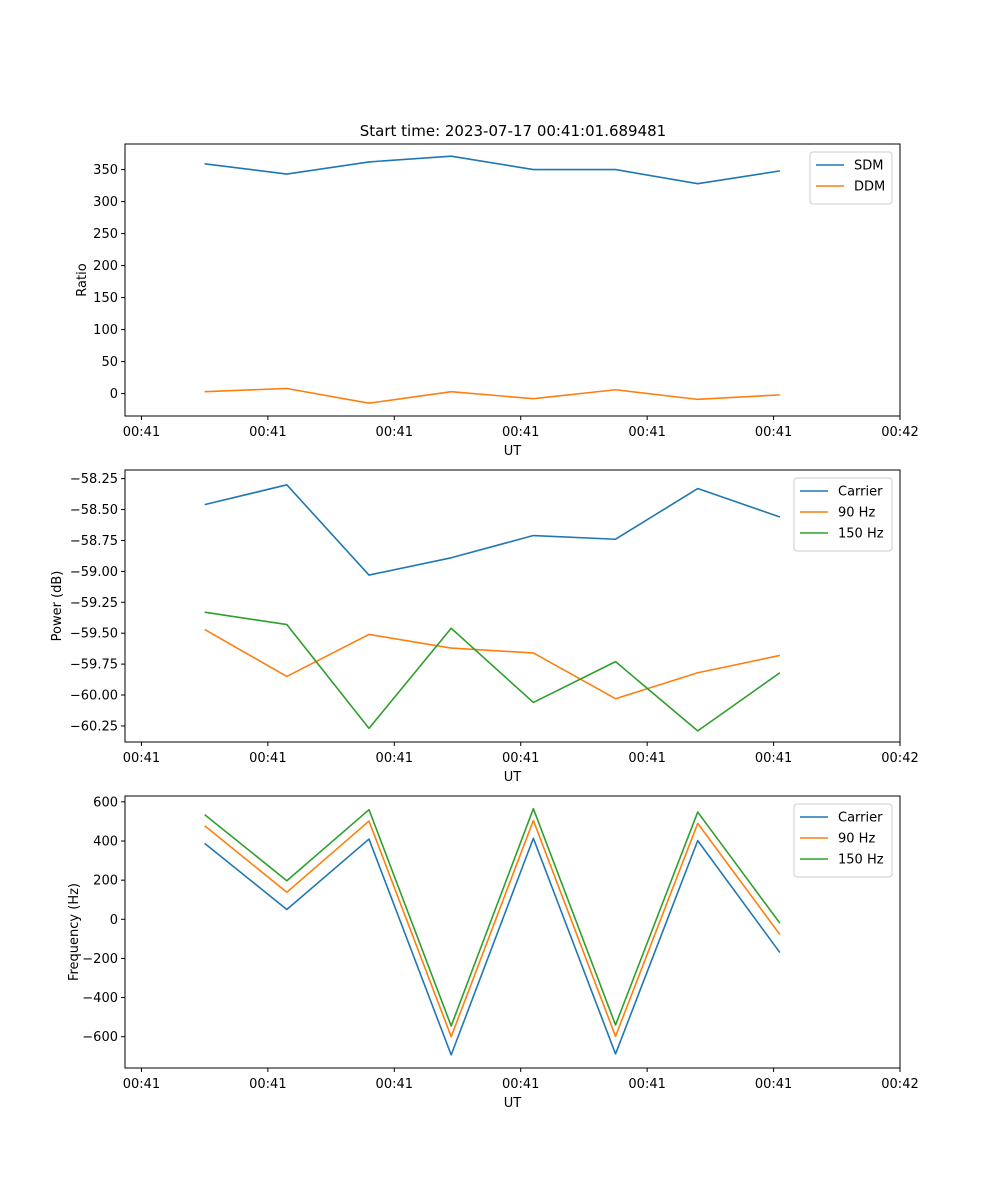 The image size is (1000, 1200). What do you see at coordinates (105, 170) in the screenshot?
I see `y-tick-label: 350` at bounding box center [105, 170].